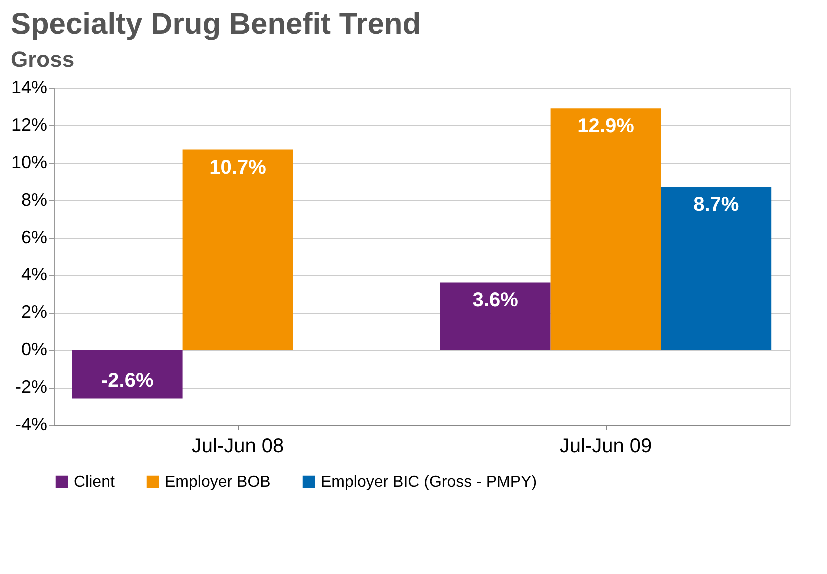 This screenshot has height=574, width=827. Describe the element at coordinates (606, 447) in the screenshot. I see `x-tick-label: Jul-Jun 09` at that location.